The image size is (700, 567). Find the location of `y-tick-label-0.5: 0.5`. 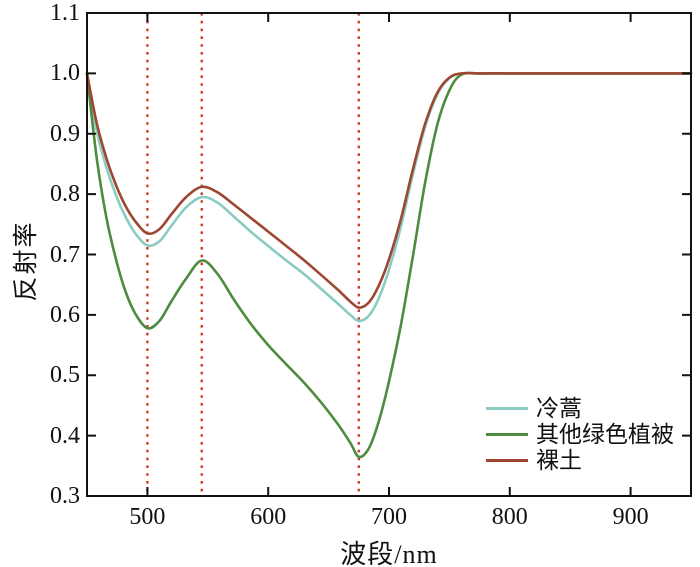

y-tick-label-0.5: 0.5 is located at coordinates (65, 375).